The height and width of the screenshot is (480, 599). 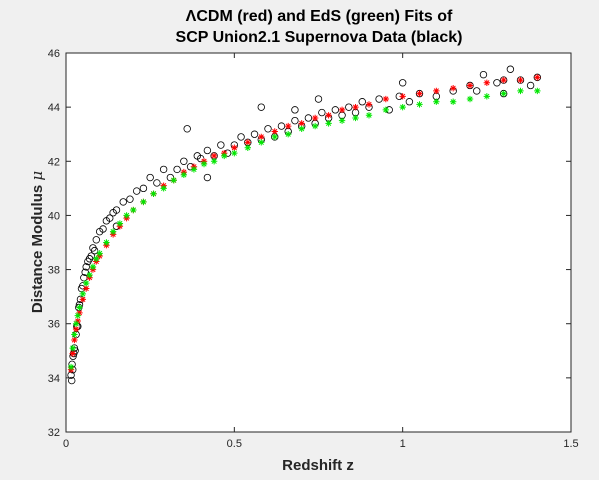 What do you see at coordinates (403, 444) in the screenshot?
I see `x-tick-label: 1` at bounding box center [403, 444].